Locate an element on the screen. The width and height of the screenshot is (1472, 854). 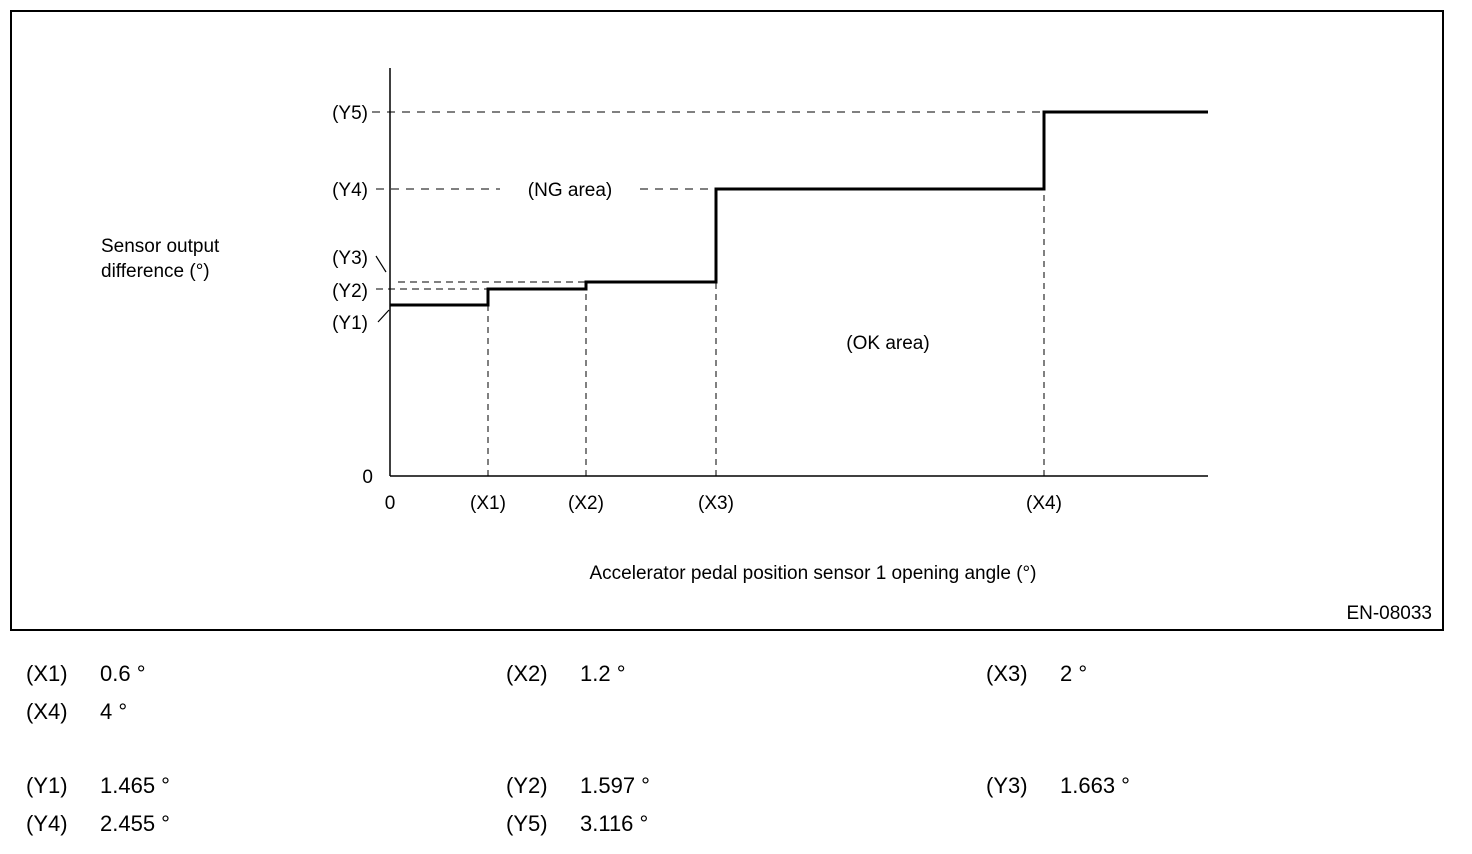
legend-item-label: (Y2) is located at coordinates (527, 785).